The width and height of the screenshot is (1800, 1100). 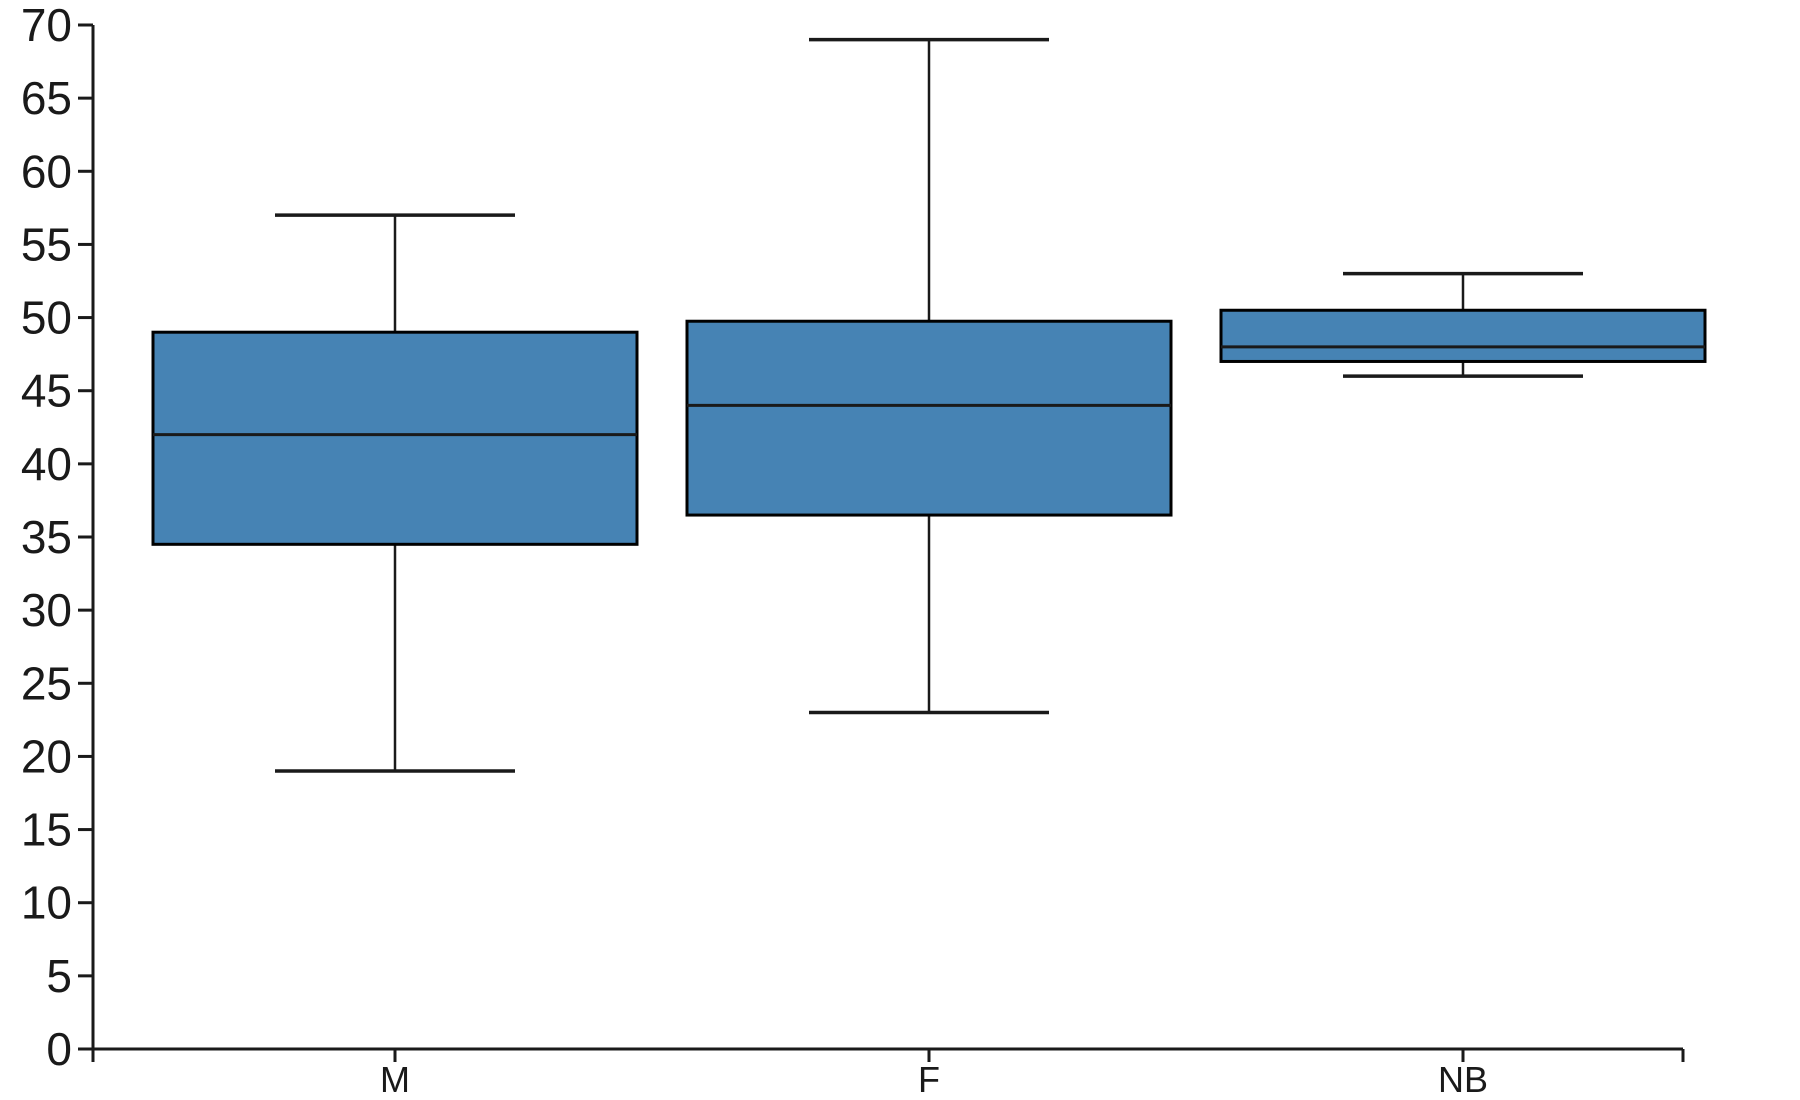 I want to click on y-tick-label-30: 30, so click(x=46, y=610).